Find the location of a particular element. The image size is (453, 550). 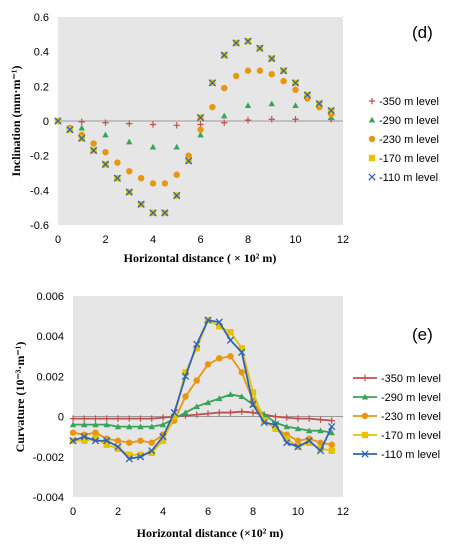

legend-item: -350 m level is located at coordinates (403, 102).